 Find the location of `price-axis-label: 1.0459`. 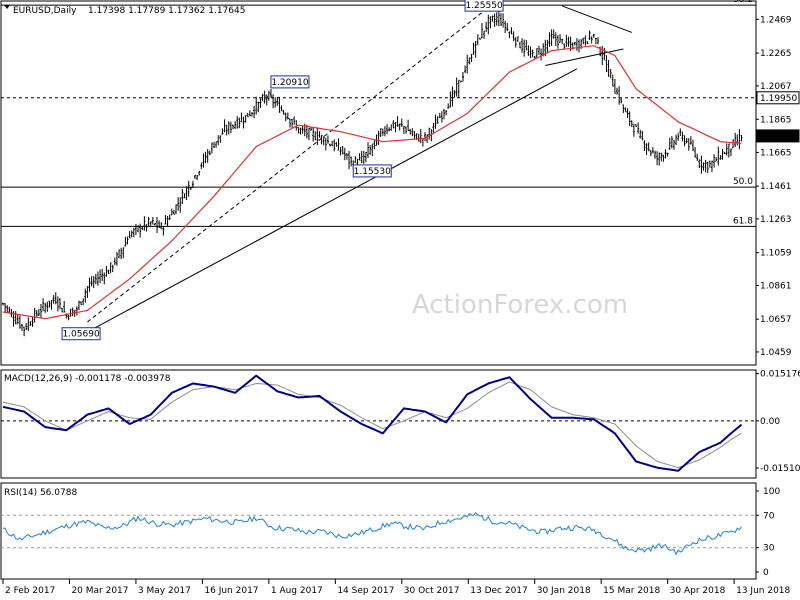

price-axis-label: 1.0459 is located at coordinates (776, 353).